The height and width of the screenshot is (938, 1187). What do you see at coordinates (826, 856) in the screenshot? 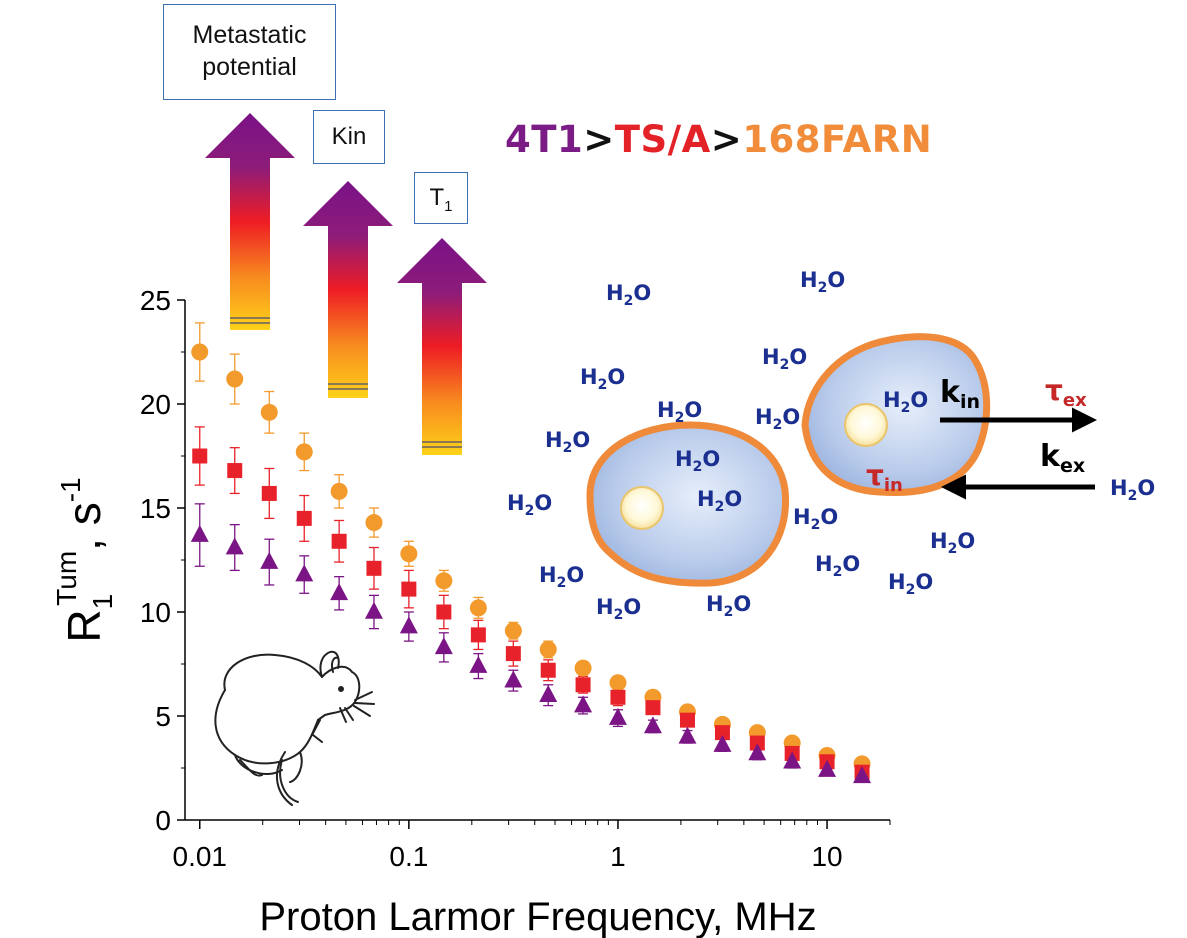
I see `x-tick-label: 10` at bounding box center [826, 856].